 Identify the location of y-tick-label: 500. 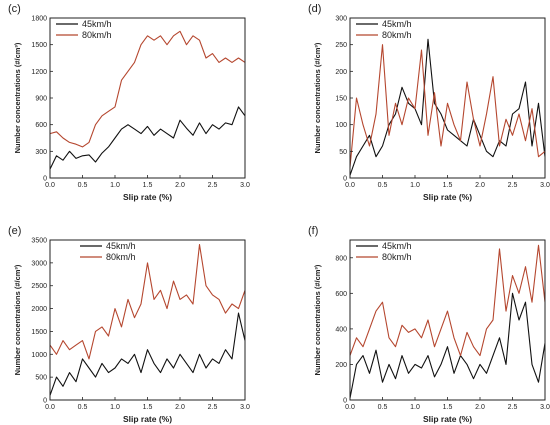
(41, 378).